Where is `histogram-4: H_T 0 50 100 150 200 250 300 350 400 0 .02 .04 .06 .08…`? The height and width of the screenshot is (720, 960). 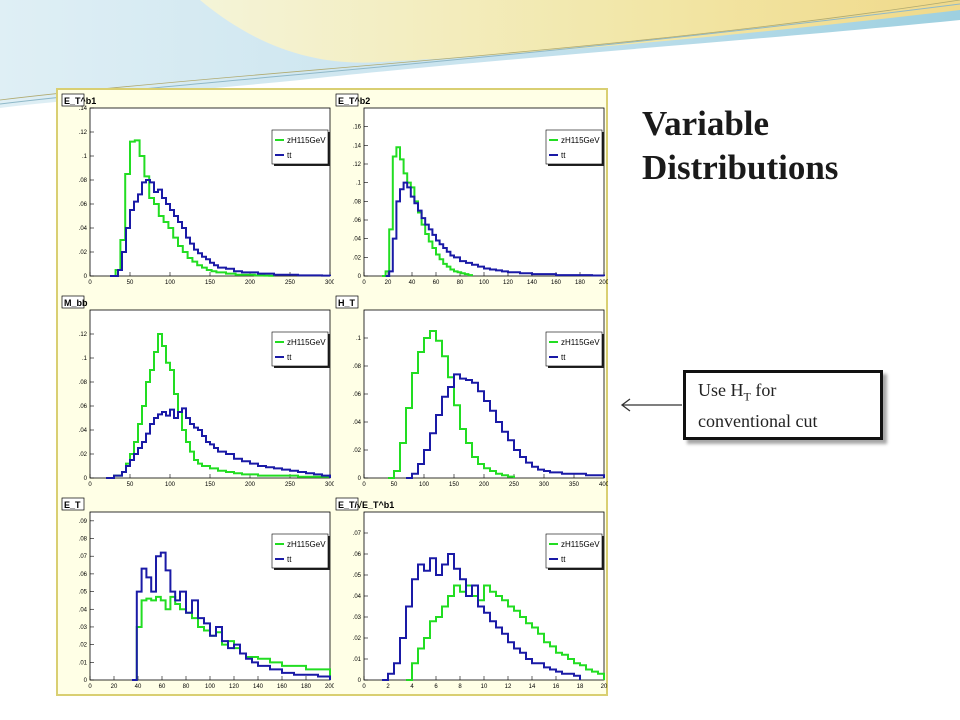
histogram-4: H_T 0 50 100 150 200 250 300 350 400 0 .02 .04 .06 .08… is located at coordinates (471, 391).